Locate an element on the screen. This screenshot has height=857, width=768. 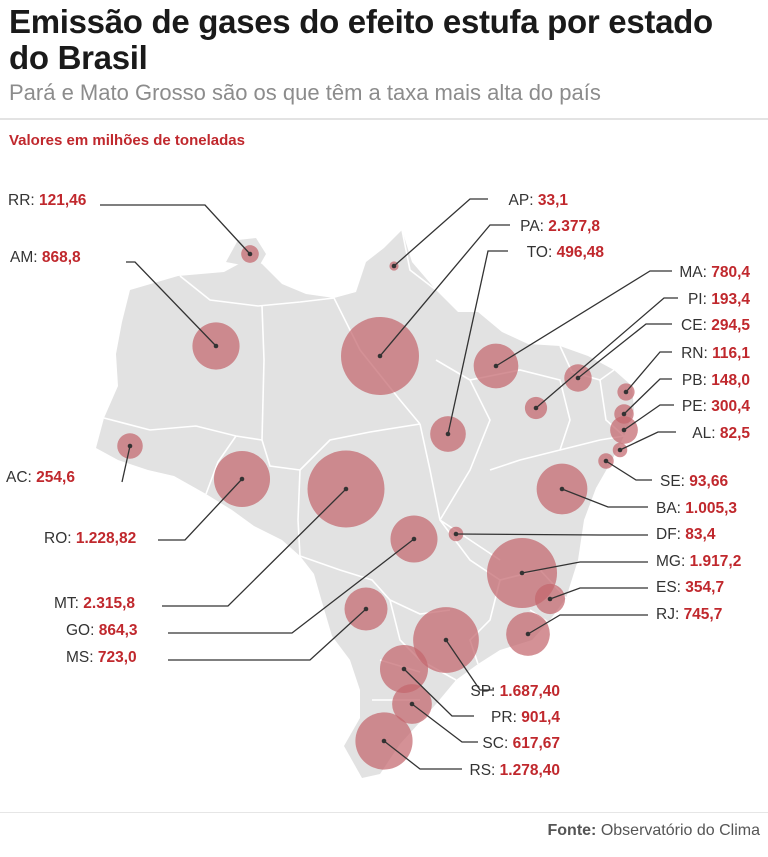
dot-sp is located at coordinates (446, 640).